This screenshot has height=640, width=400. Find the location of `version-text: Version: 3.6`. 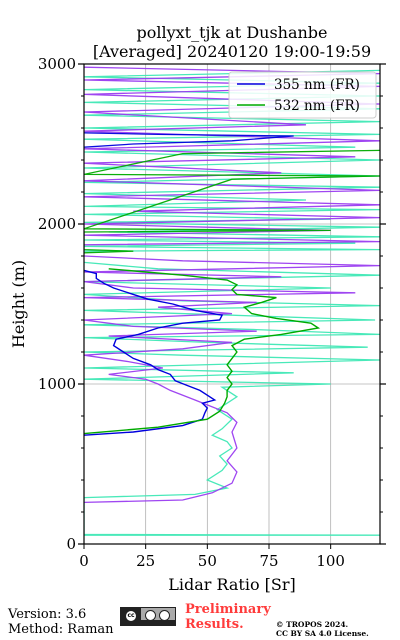

version-text: Version: 3.6 is located at coordinates (47, 614).